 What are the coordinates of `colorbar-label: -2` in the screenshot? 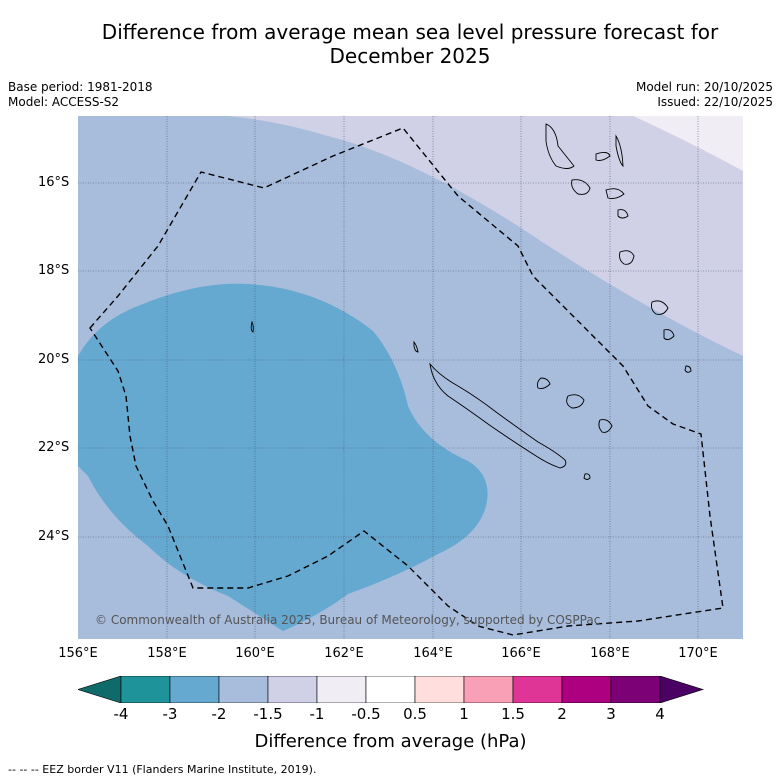 It's located at (219, 714).